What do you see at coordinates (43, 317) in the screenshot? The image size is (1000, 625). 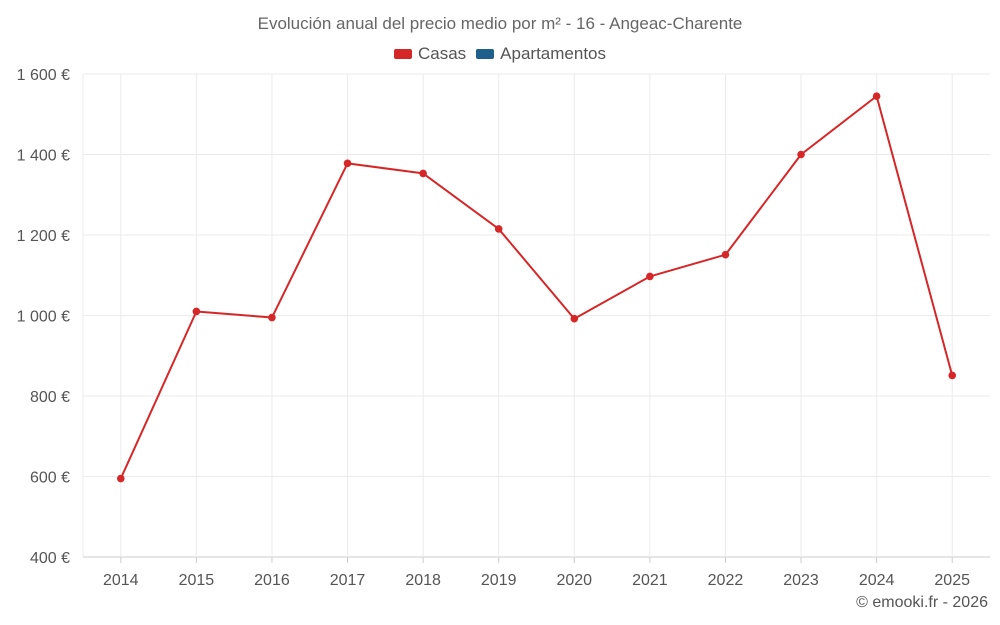 I see `y-tick-label: 1 000 €` at bounding box center [43, 317].